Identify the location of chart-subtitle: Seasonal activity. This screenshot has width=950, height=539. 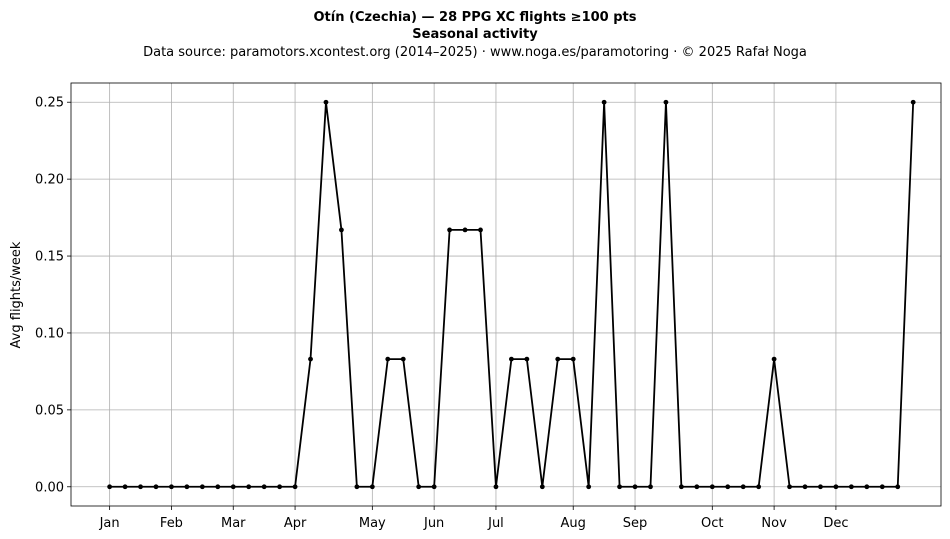
(475, 34).